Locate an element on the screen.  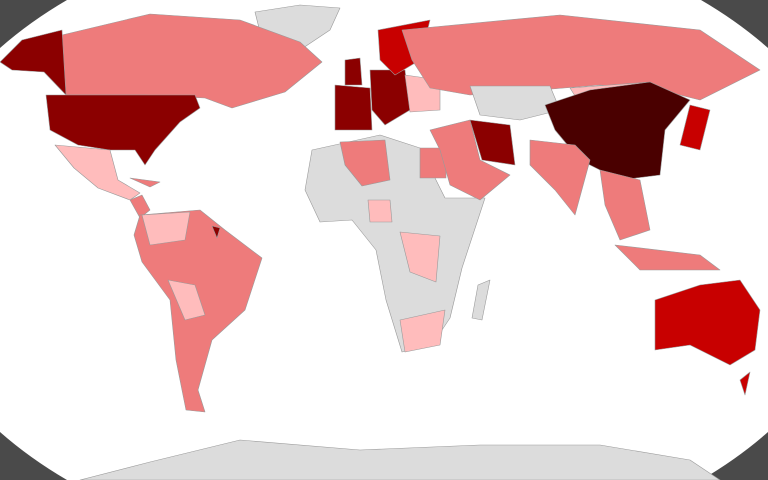
indonesia is located at coordinates (667, 257).